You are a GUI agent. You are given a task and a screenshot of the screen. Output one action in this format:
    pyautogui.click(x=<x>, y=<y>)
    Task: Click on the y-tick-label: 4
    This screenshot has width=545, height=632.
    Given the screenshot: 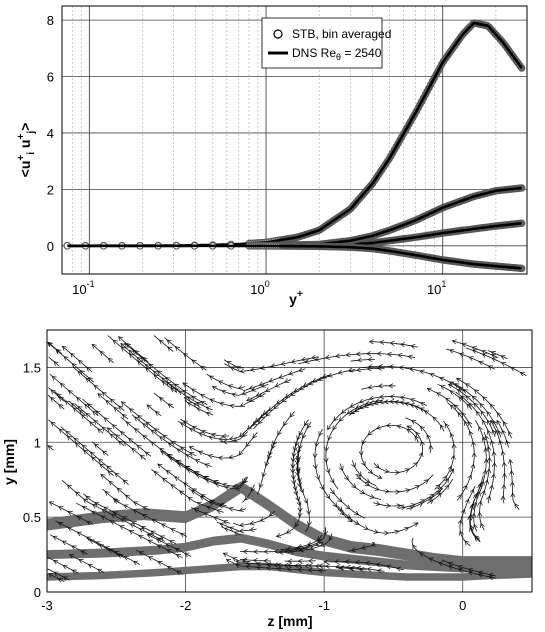 What is the action you would take?
    pyautogui.click(x=50, y=133)
    